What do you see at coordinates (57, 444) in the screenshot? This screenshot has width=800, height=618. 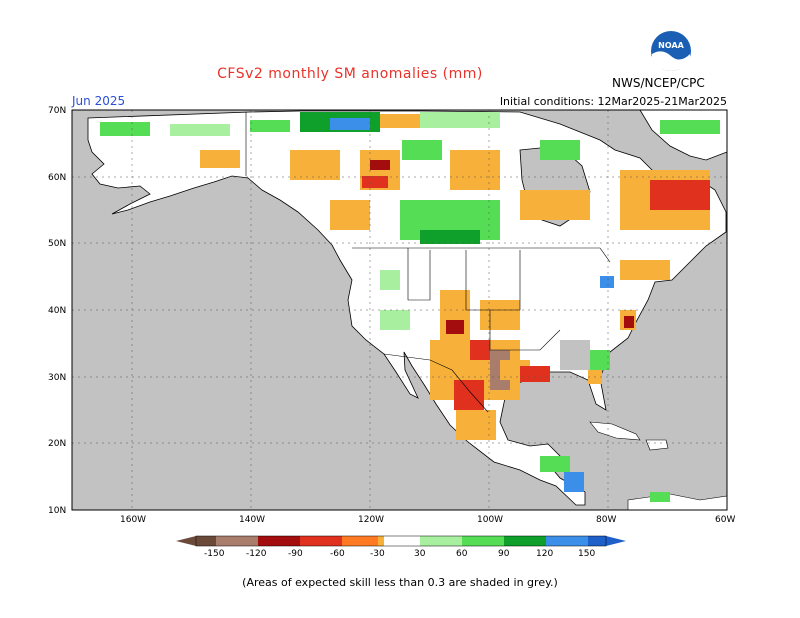 I see `lat-label: 20N` at bounding box center [57, 444].